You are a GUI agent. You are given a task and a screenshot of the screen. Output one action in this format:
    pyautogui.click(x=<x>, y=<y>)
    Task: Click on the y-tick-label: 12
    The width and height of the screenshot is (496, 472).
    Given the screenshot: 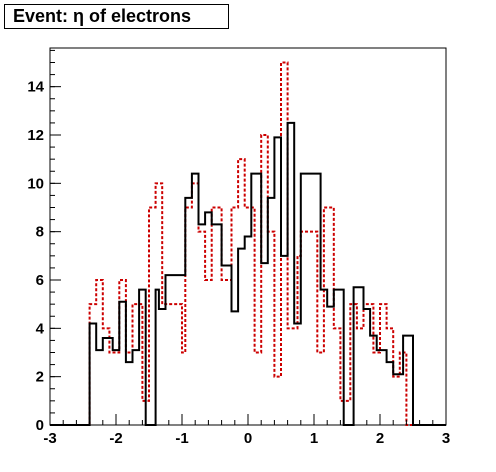 What is the action you would take?
    pyautogui.click(x=35, y=135)
    